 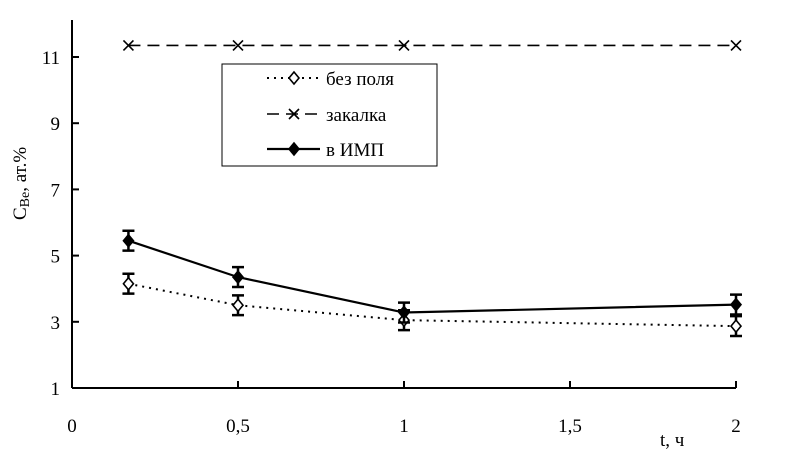 What do you see at coordinates (72, 426) in the screenshot?
I see `x-tick-label: 0` at bounding box center [72, 426].